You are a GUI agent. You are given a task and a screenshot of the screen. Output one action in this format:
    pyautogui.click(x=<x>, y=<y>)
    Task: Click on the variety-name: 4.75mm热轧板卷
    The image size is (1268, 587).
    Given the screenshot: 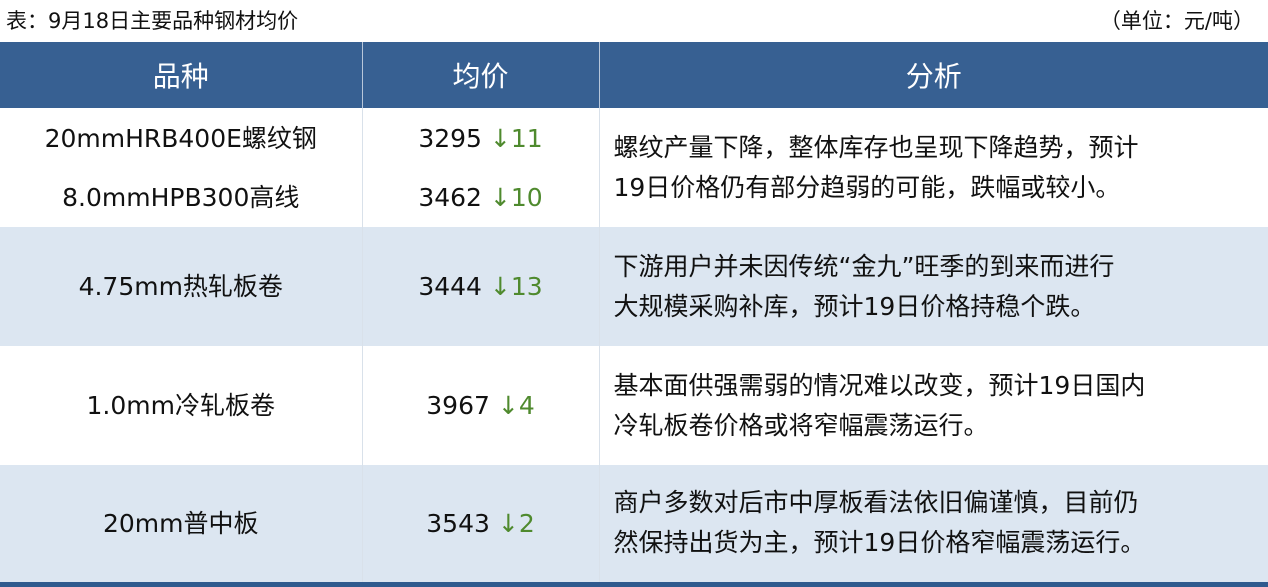 What is the action you would take?
    pyautogui.click(x=180, y=286)
    